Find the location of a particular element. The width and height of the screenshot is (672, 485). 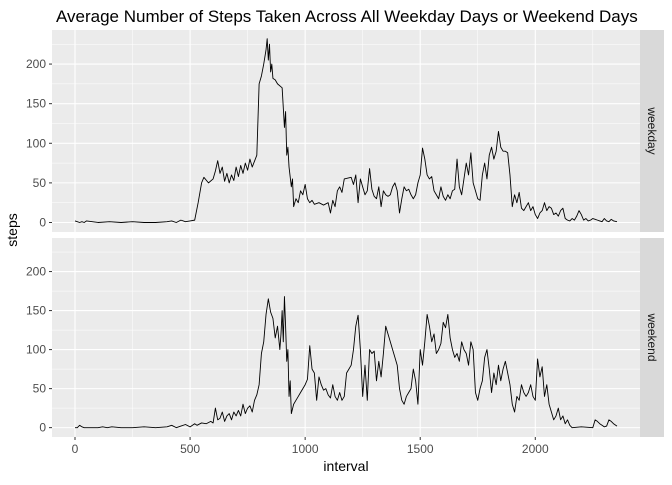

x-axis-label: interval is located at coordinates (345, 466).